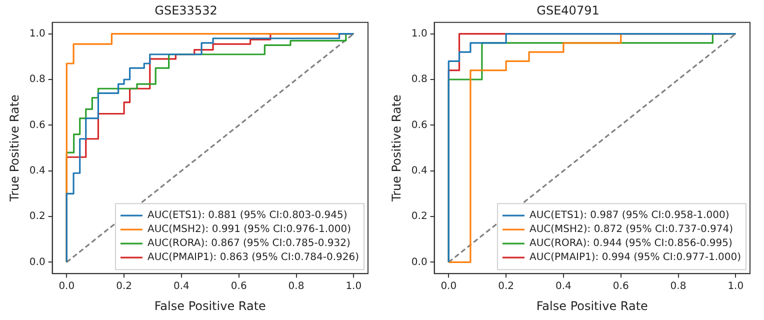 The width and height of the screenshot is (764, 320). Describe the element at coordinates (568, 10) in the screenshot. I see `chart-title: GSE40791` at that location.